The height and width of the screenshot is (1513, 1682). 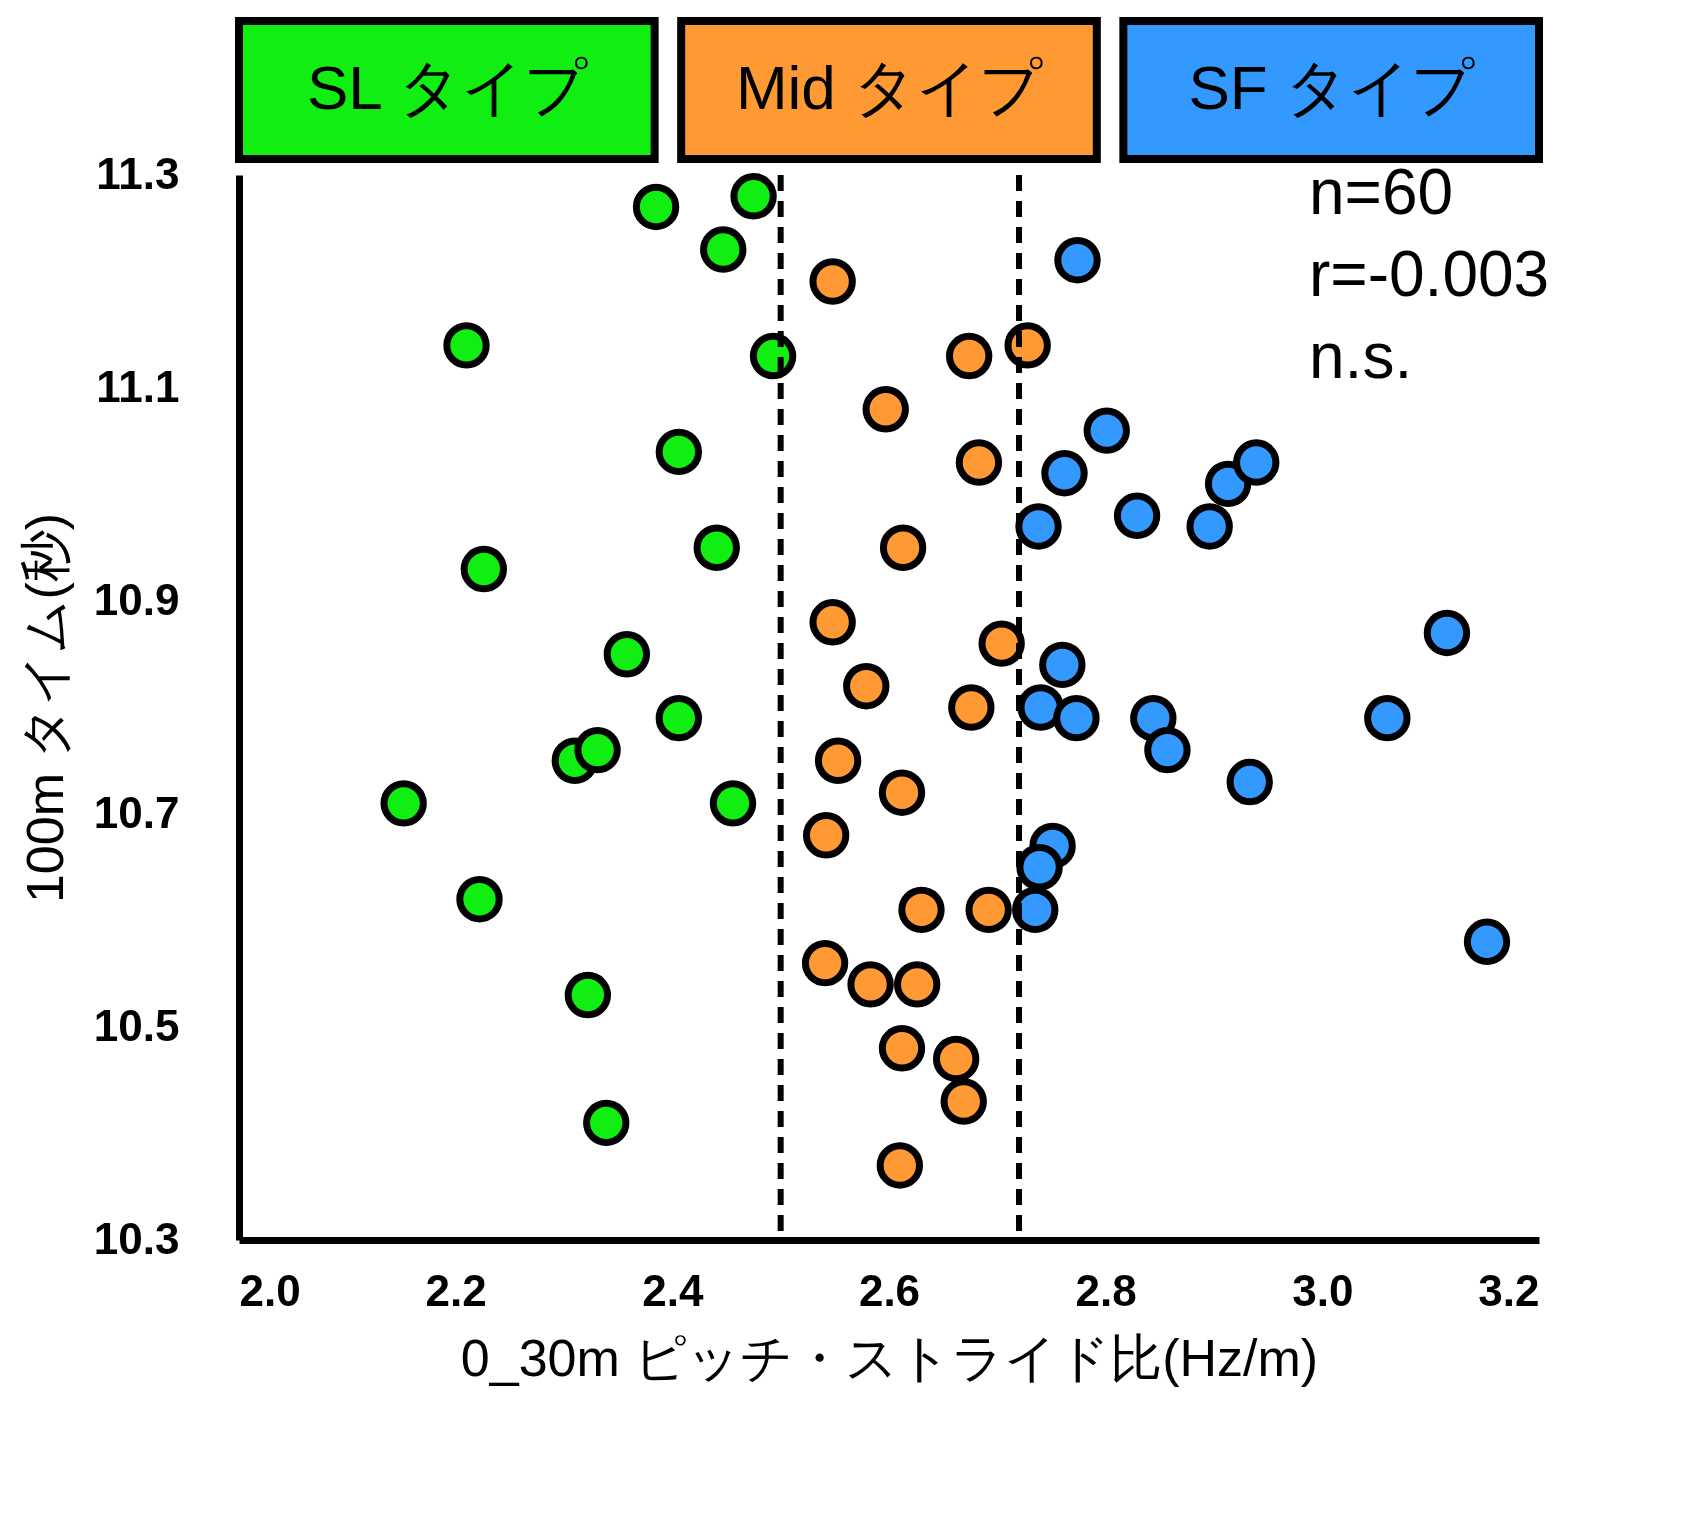 What do you see at coordinates (1106, 1290) in the screenshot?
I see `x-tick-label: 2.8` at bounding box center [1106, 1290].